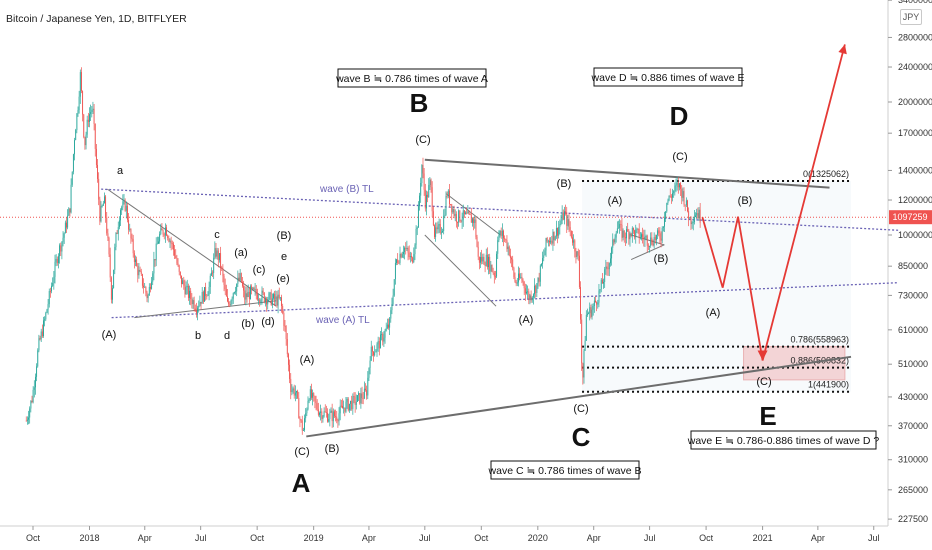 Image resolution: width=932 pixels, height=550 pixels. I want to click on wave-b-trendline, so click(500, 209).